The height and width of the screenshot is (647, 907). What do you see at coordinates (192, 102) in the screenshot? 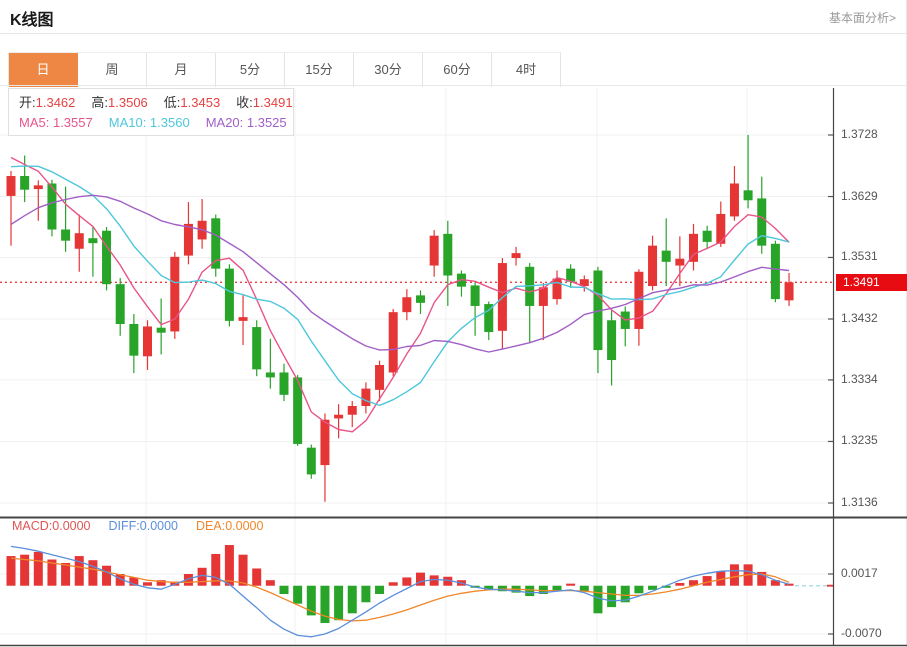
I see `legend-item: 低:1.3453` at bounding box center [192, 102].